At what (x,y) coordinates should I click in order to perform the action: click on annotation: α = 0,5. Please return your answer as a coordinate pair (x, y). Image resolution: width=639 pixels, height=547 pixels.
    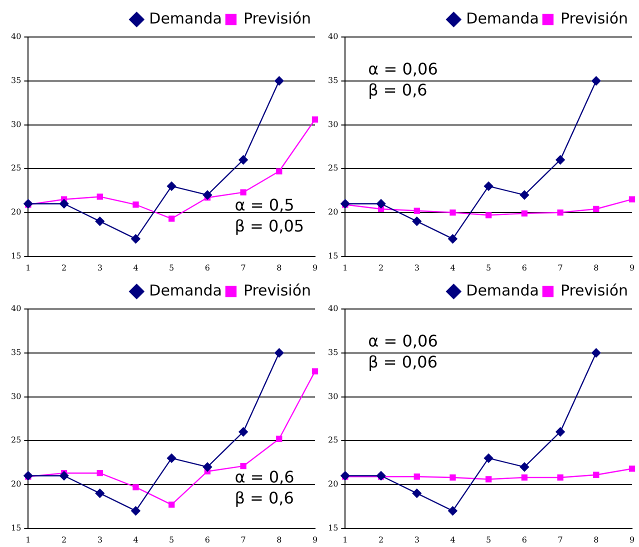
    Looking at the image, I should click on (264, 204).